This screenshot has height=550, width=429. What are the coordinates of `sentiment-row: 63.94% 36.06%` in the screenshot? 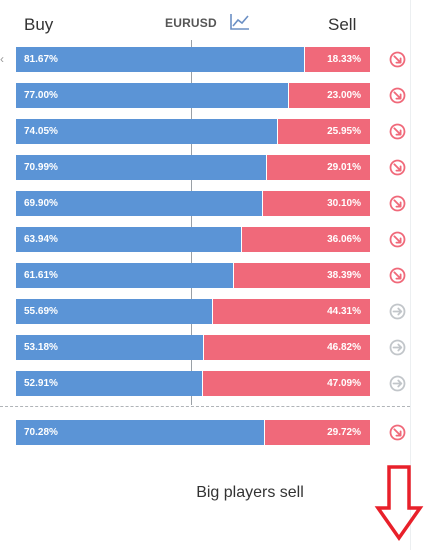 It's located at (193, 239).